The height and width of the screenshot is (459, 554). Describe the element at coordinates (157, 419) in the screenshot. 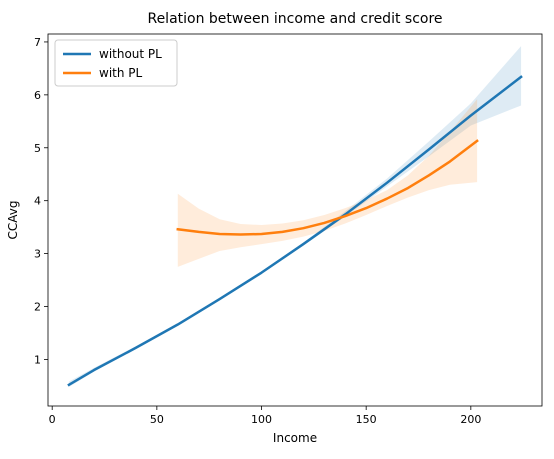

I see `x-tick-label: 50` at that location.